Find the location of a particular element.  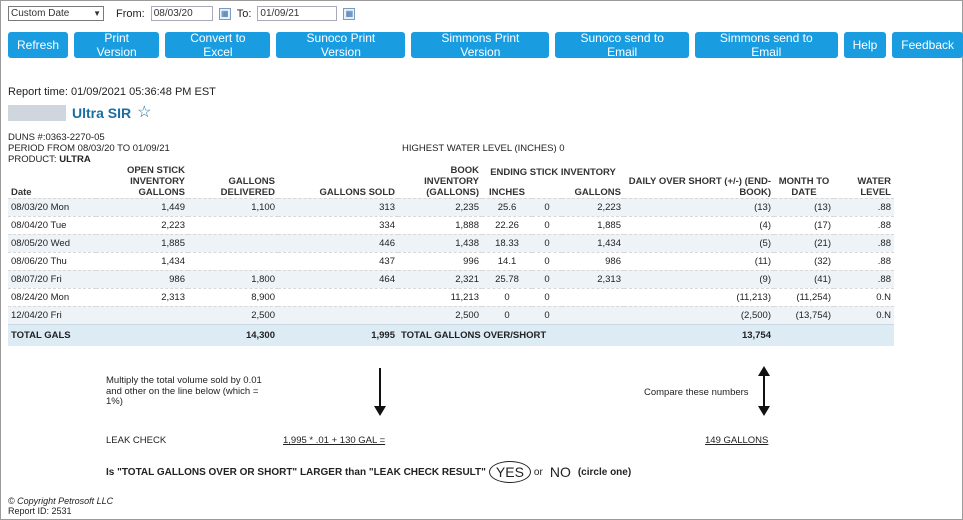

help-button: Help is located at coordinates (865, 45).